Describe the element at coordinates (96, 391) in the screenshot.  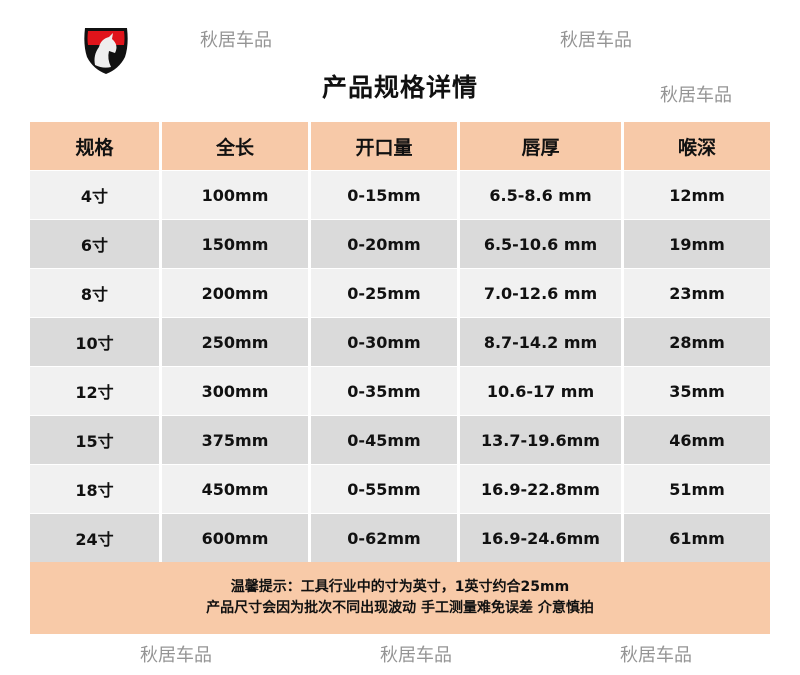
I see `table-cell: 12寸` at that location.